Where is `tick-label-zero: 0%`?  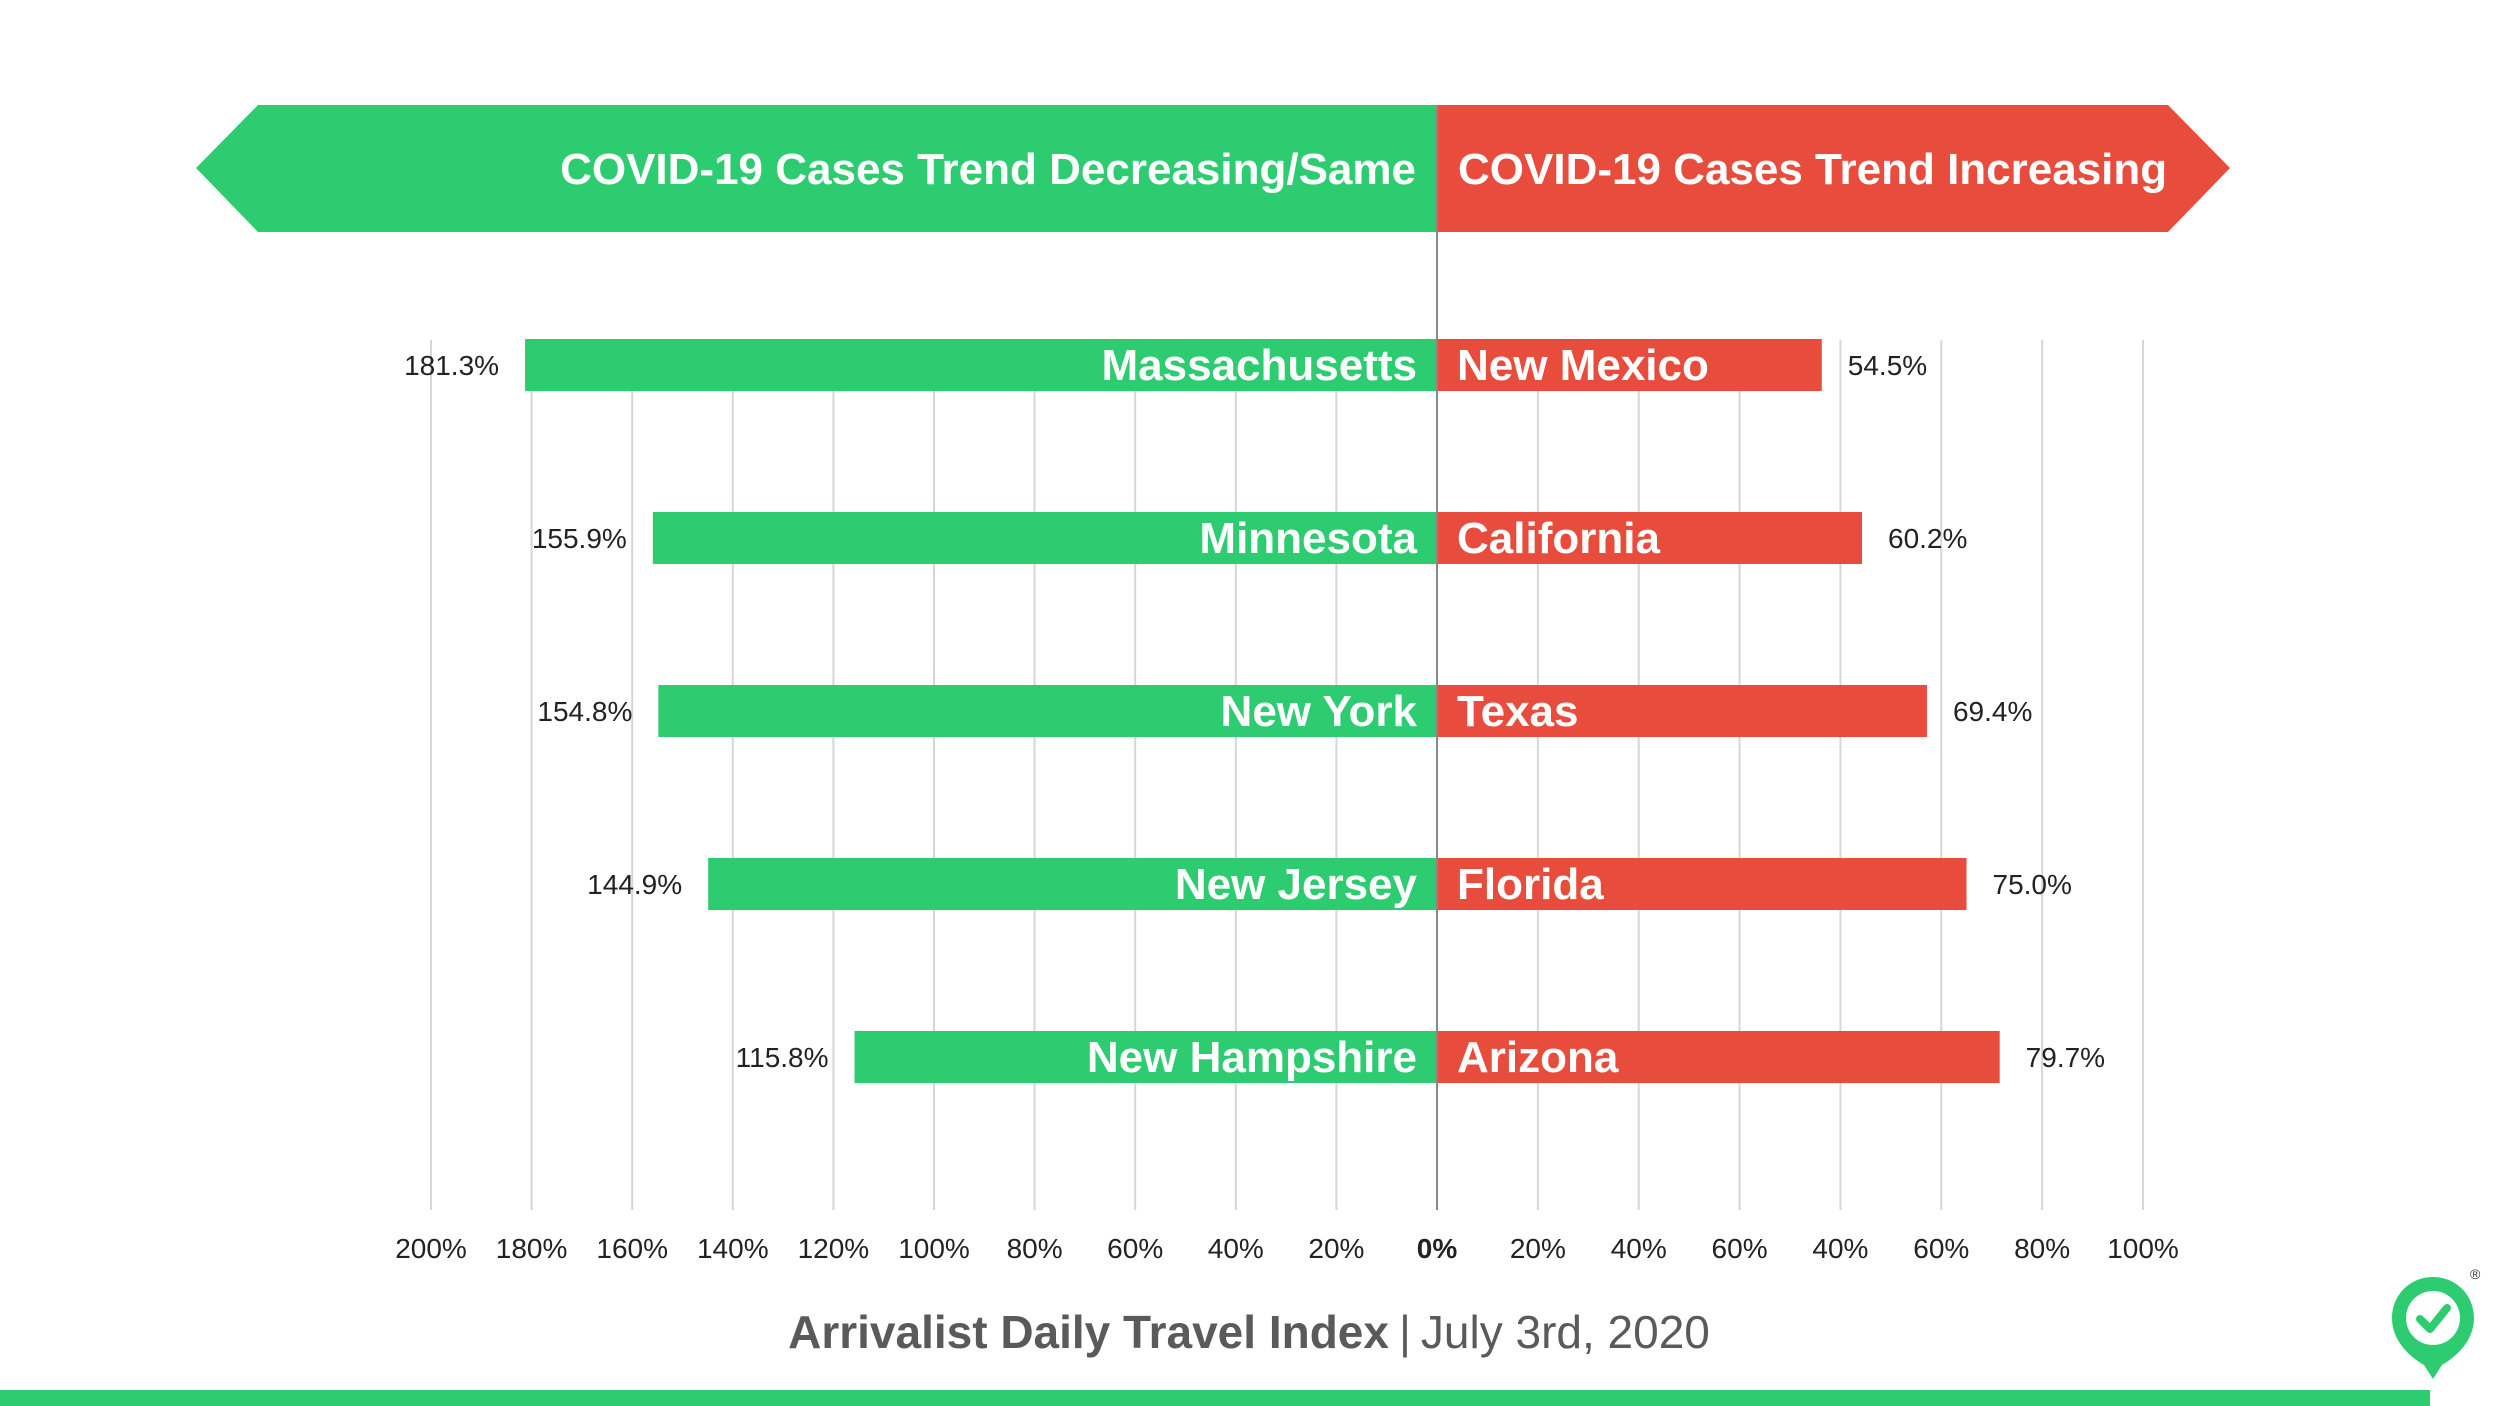
tick-label-zero: 0% is located at coordinates (1437, 1248).